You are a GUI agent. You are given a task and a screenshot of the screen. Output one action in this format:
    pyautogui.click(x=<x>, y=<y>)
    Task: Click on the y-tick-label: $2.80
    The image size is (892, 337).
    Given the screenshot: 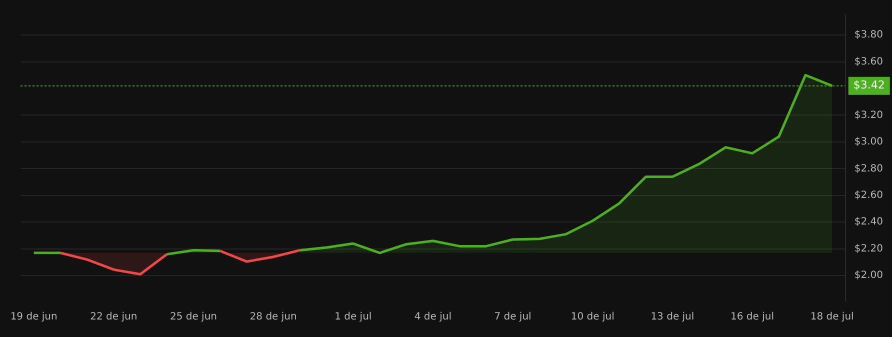 What is the action you would take?
    pyautogui.click(x=869, y=168)
    